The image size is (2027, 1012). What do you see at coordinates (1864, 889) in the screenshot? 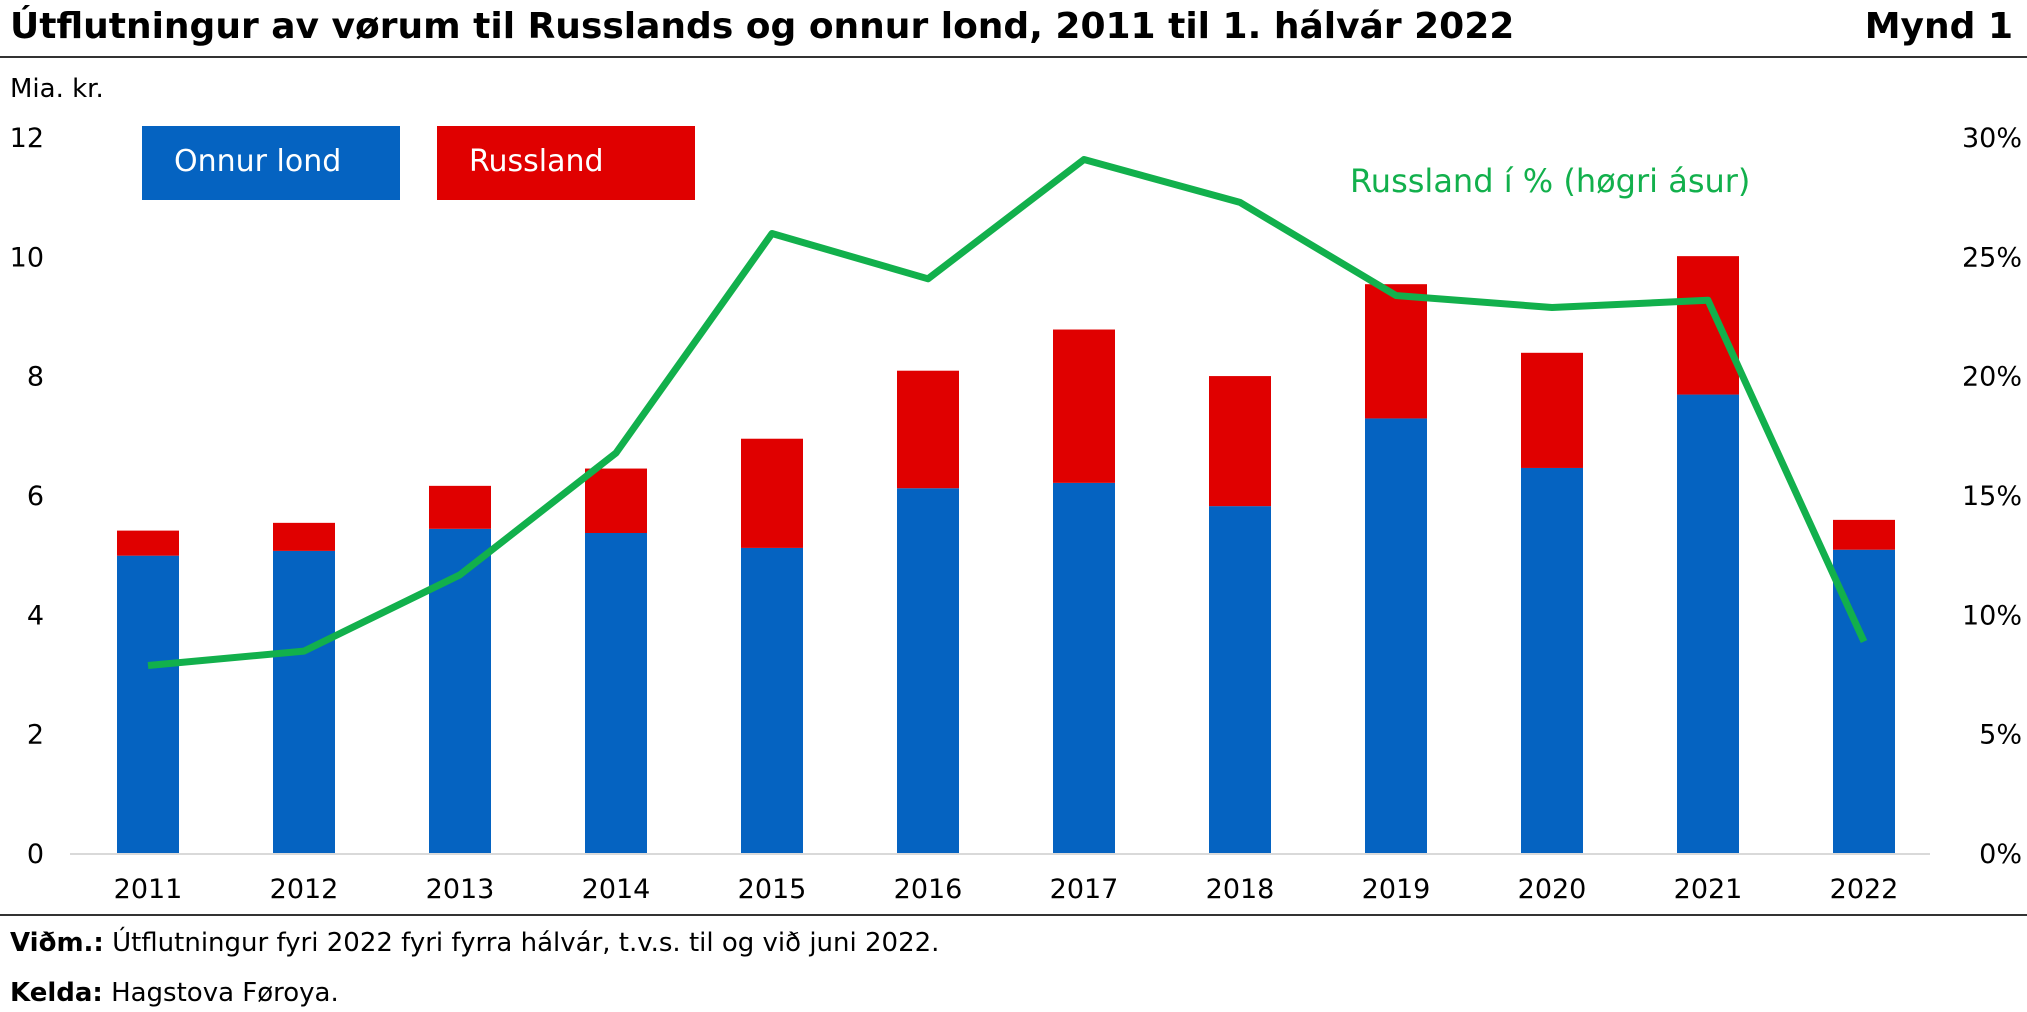
I see `x-tick-label: 2022` at bounding box center [1864, 889].